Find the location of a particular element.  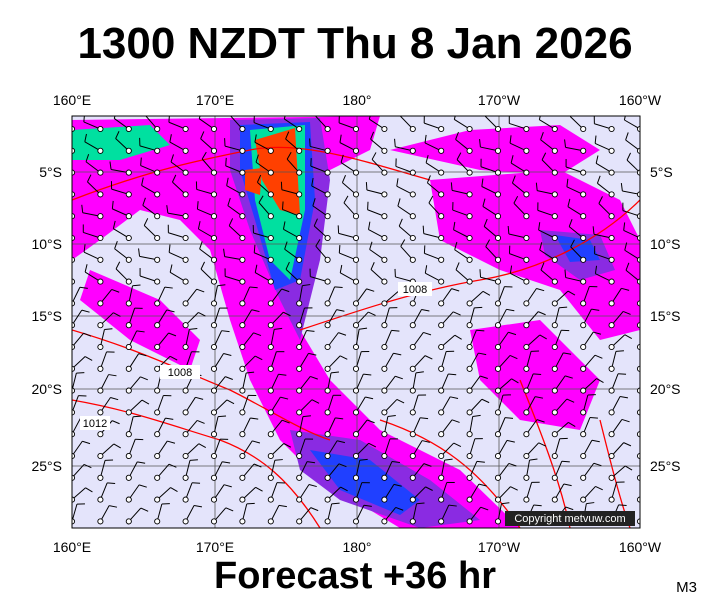

longitude-label: 160°E is located at coordinates (72, 100).